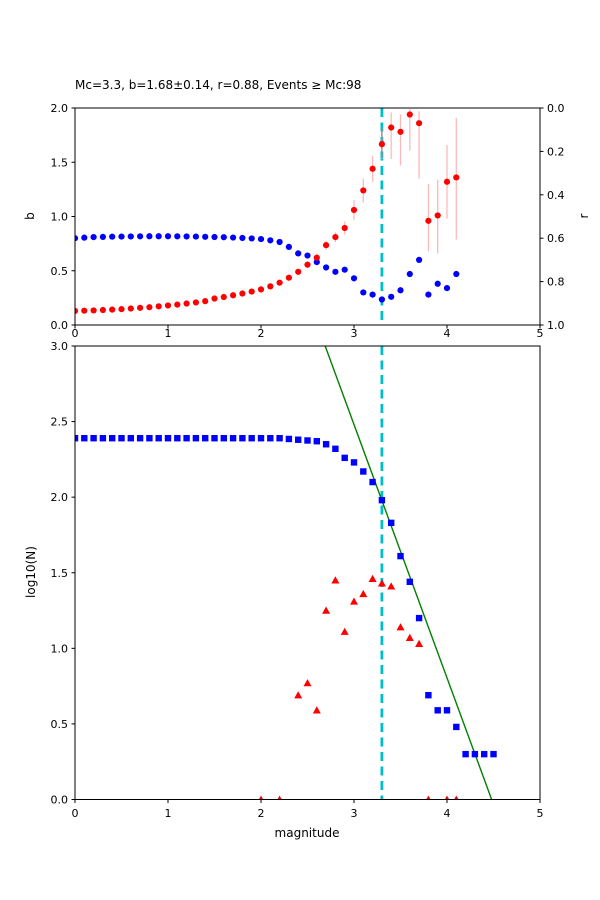  What do you see at coordinates (447, 813) in the screenshot?
I see `x-tick-label: 4` at bounding box center [447, 813].